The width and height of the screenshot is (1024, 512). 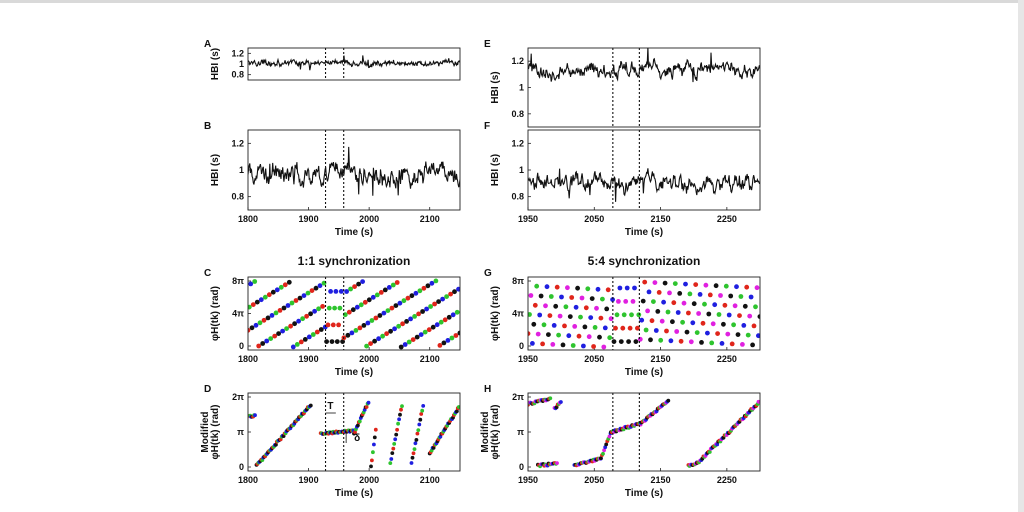 What do you see at coordinates (594, 480) in the screenshot?
I see `xtick-label-H-1: 2050` at bounding box center [594, 480].